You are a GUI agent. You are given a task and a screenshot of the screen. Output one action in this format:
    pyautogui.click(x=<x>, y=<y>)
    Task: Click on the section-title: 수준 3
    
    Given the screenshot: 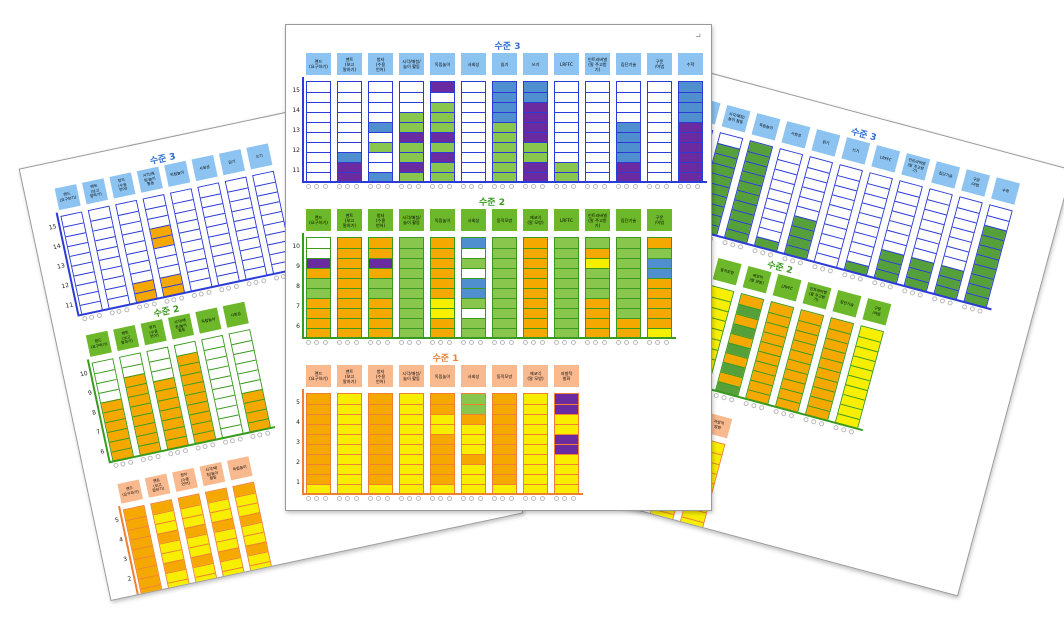 What is the action you would take?
    pyautogui.click(x=507, y=47)
    